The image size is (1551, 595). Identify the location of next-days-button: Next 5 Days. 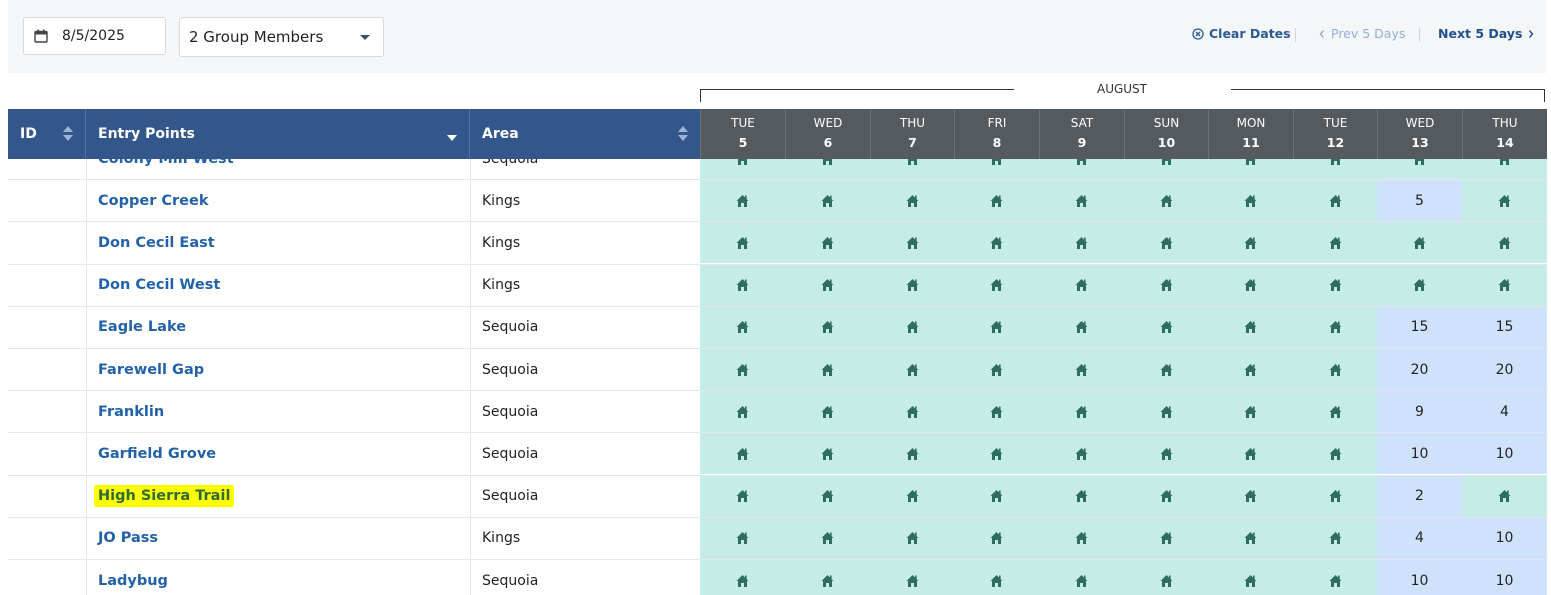
(1486, 33).